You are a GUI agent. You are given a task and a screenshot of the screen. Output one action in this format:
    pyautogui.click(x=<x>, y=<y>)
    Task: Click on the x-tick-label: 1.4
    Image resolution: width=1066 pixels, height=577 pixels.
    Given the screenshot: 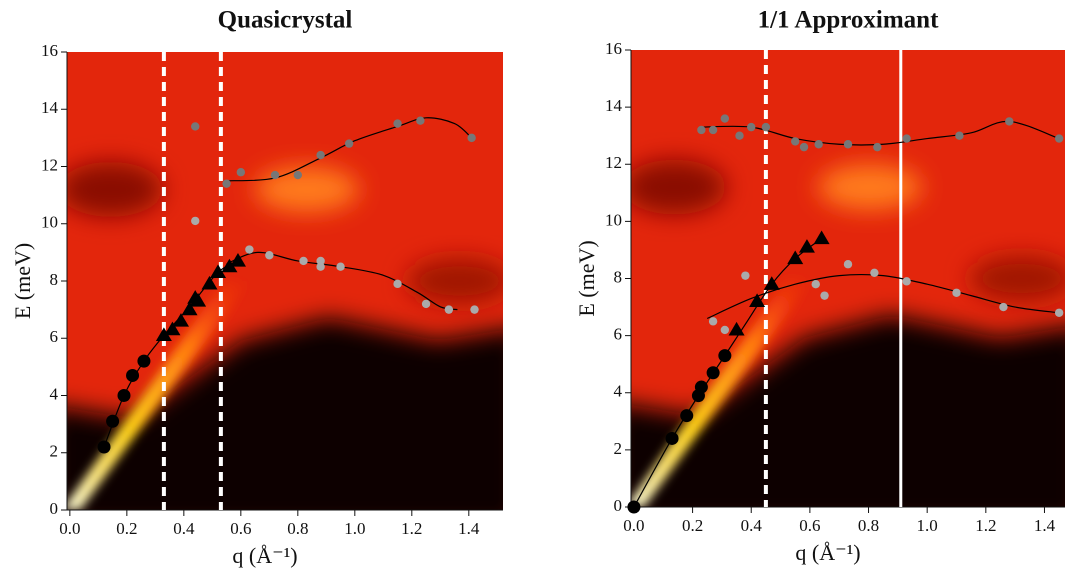 What is the action you would take?
    pyautogui.click(x=469, y=528)
    